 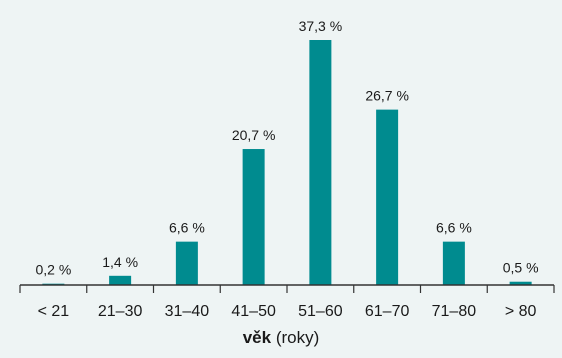 What do you see at coordinates (120, 262) in the screenshot?
I see `data-label: 1,4 %` at bounding box center [120, 262].